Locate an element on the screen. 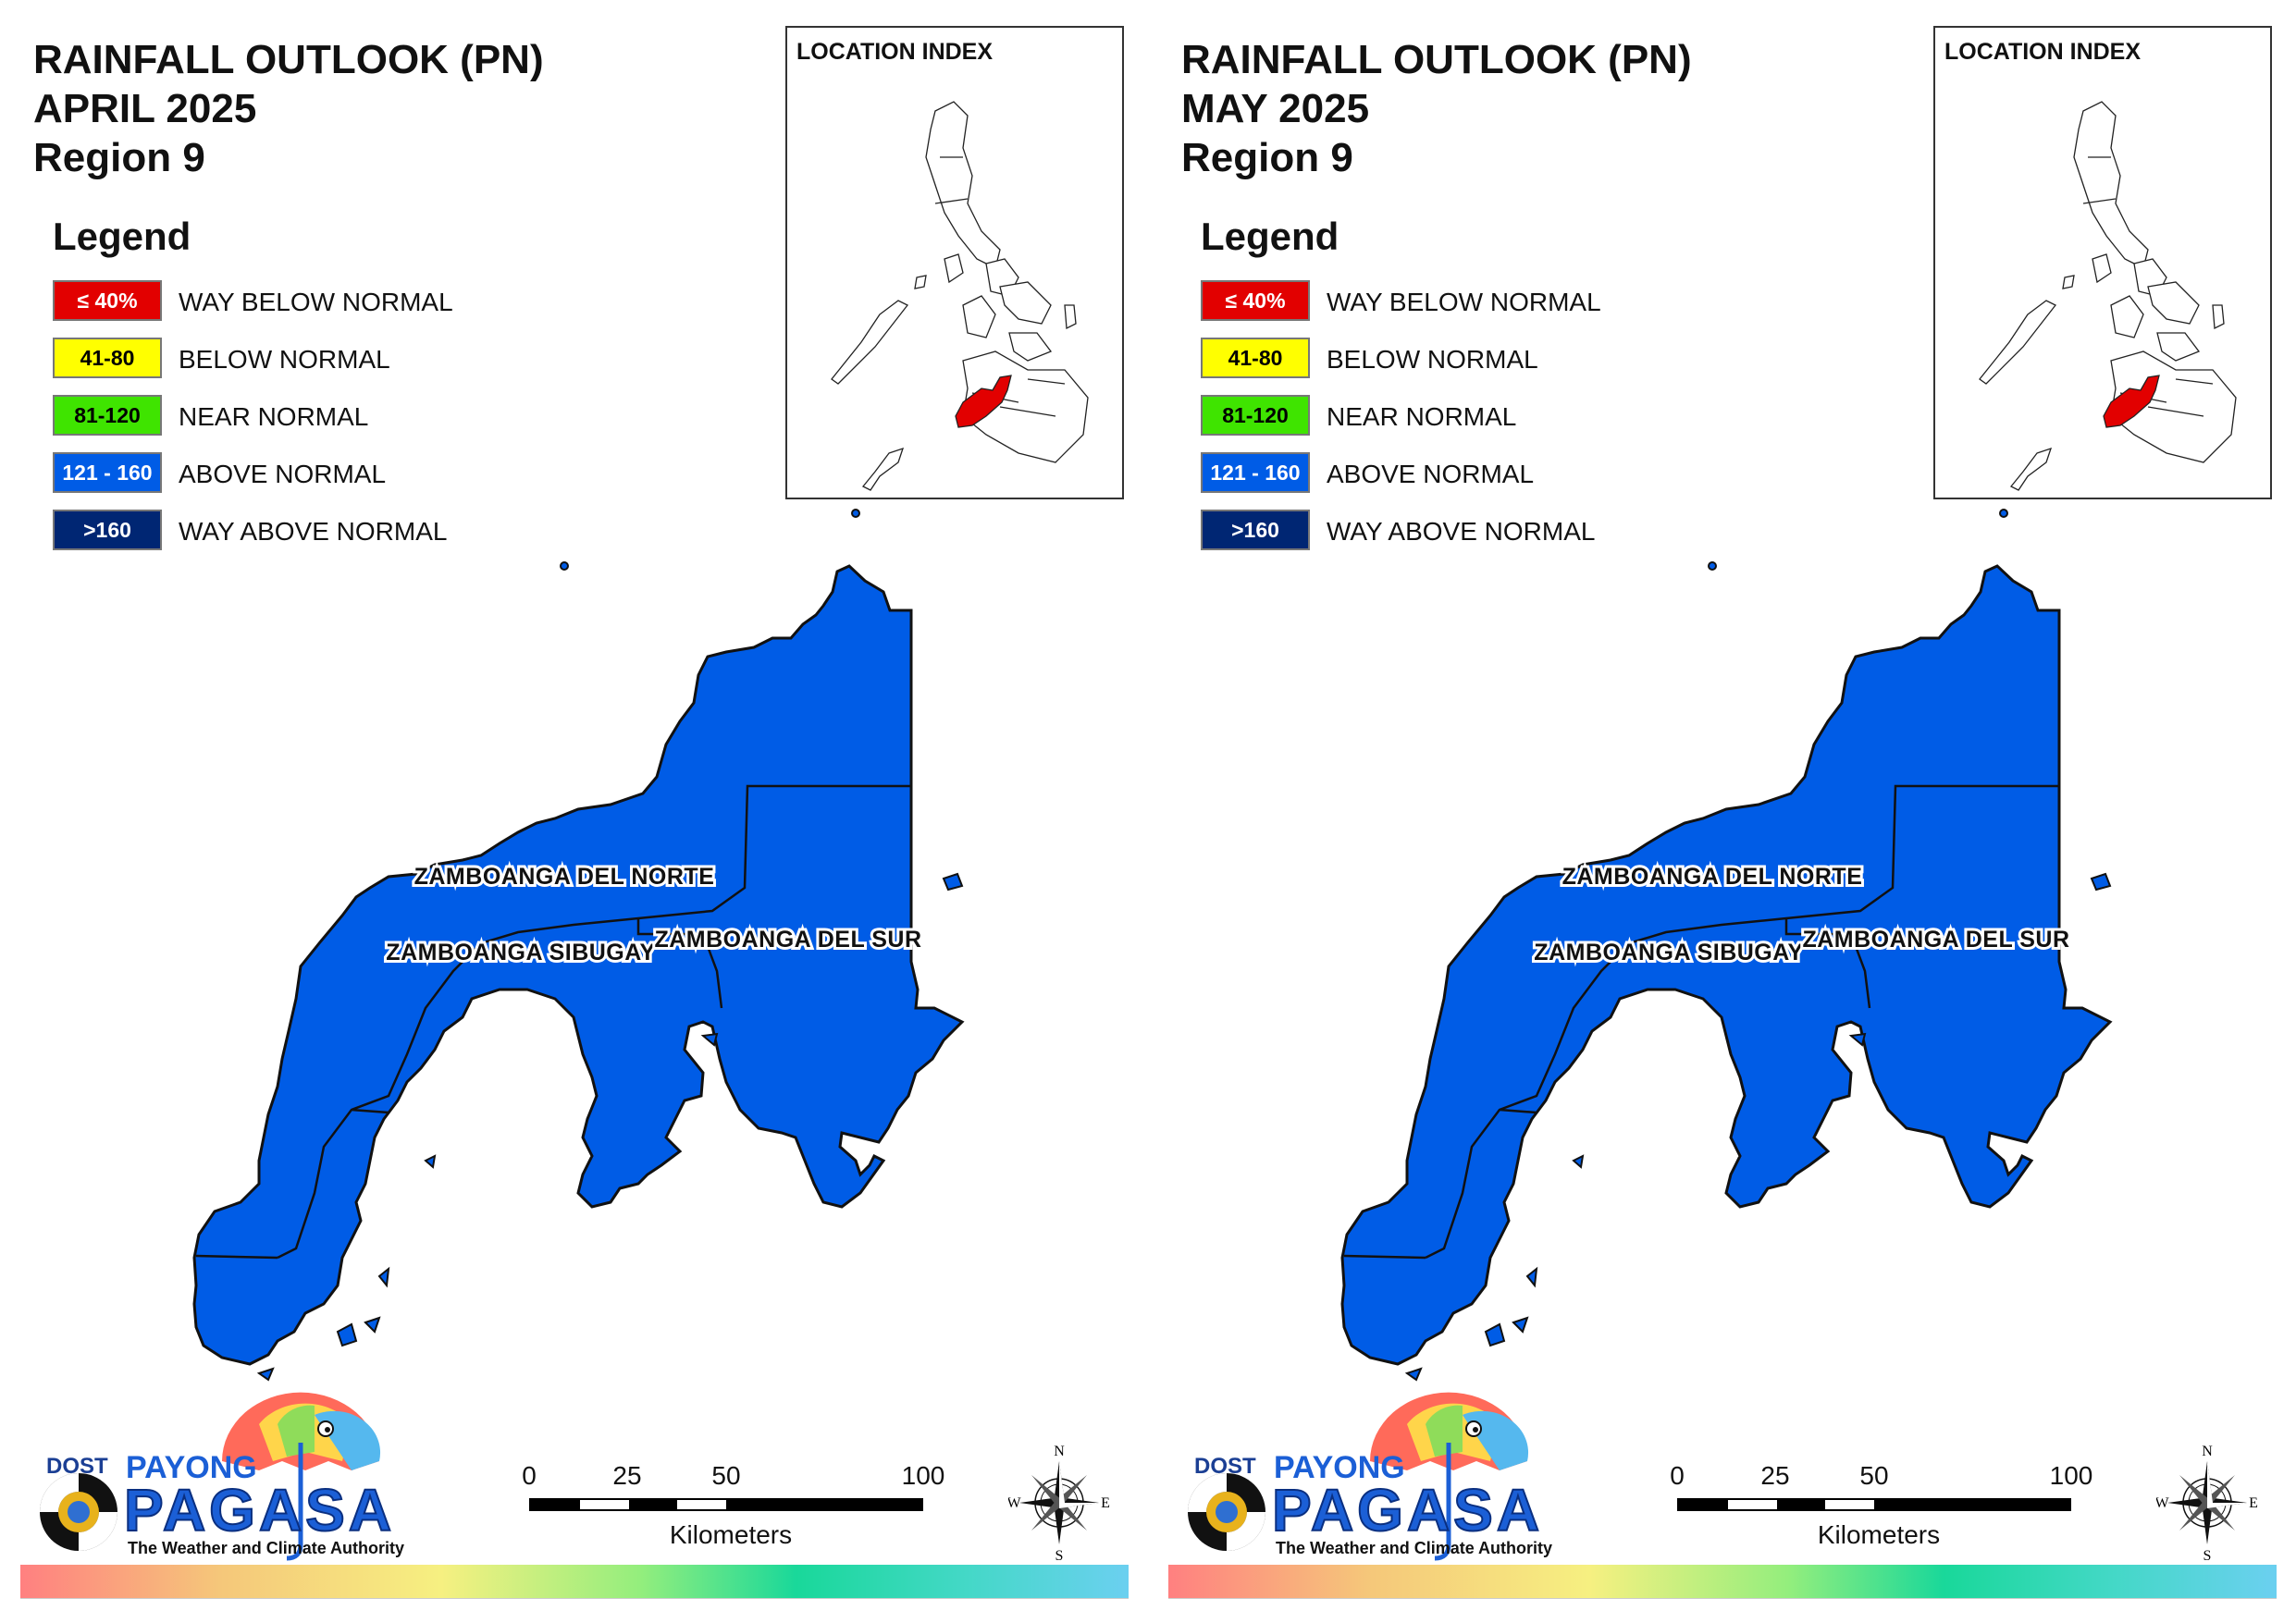 Image resolution: width=2296 pixels, height=1623 pixels. map-title: RAINFALL OUTLOOK (PN) MAY 2025 Region 9 is located at coordinates (1436, 108).